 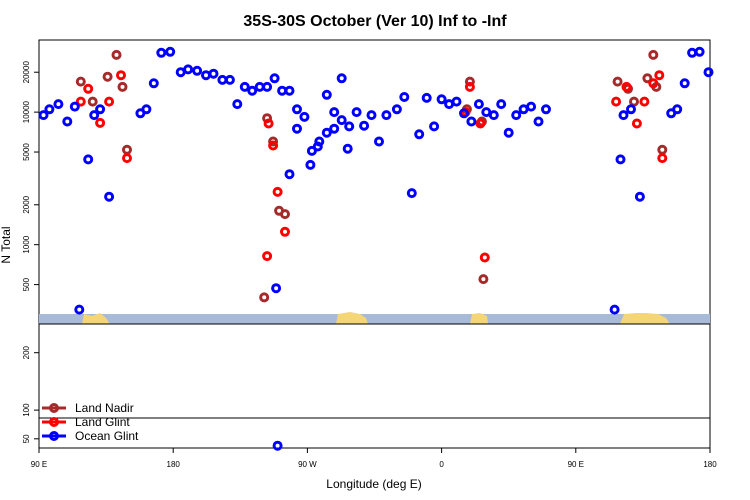 I want to click on legend-entry-land-nadir: Land Nadir, so click(x=88, y=408).